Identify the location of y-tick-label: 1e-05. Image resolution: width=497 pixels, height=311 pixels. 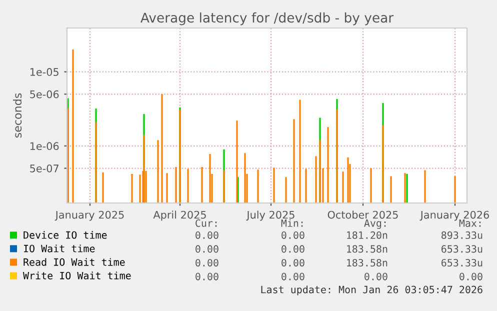
(44, 72).